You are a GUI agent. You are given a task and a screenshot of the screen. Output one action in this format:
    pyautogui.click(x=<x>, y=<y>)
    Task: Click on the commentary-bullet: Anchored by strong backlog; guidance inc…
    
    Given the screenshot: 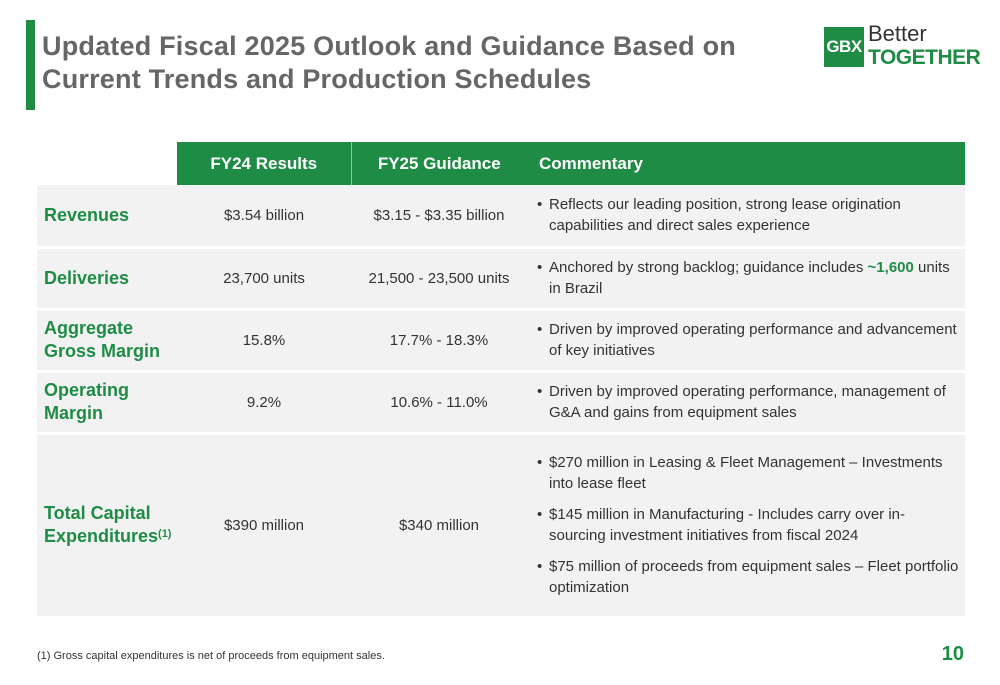 What is the action you would take?
    pyautogui.click(x=748, y=278)
    